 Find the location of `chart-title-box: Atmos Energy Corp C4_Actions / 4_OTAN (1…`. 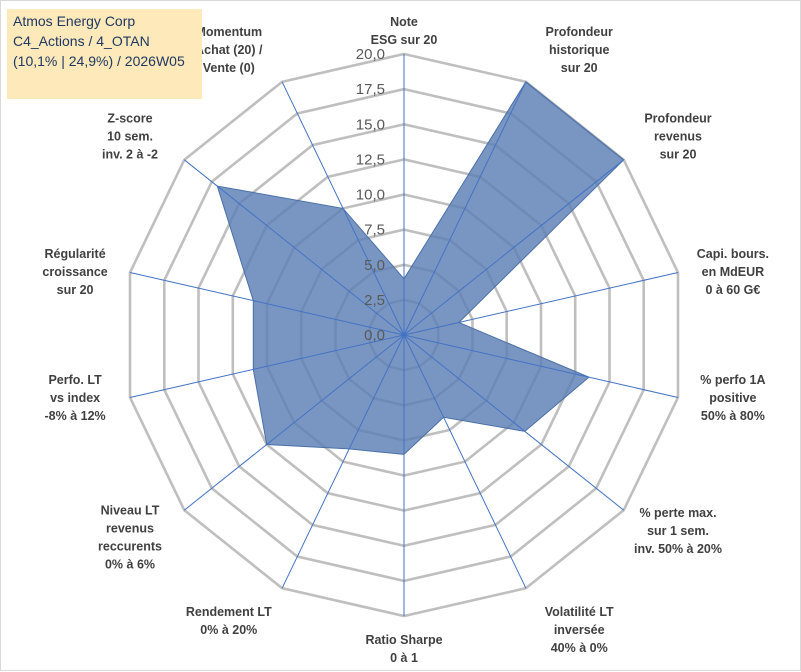

chart-title-box: Atmos Energy Corp C4_Actions / 4_OTAN (1… is located at coordinates (104, 54).